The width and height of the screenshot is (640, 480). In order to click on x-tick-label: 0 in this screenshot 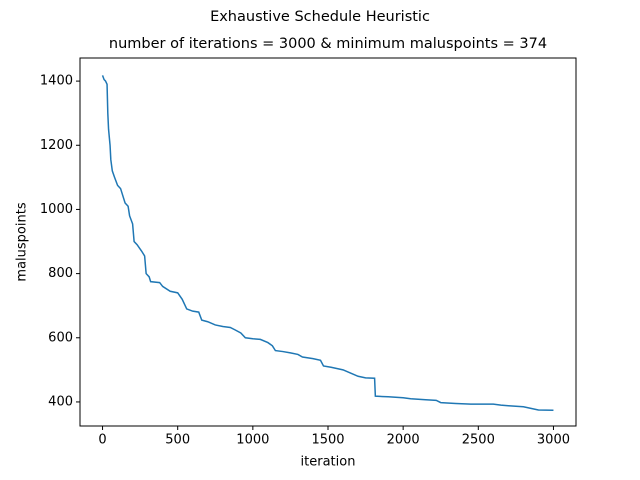, I will do `click(102, 440)`.